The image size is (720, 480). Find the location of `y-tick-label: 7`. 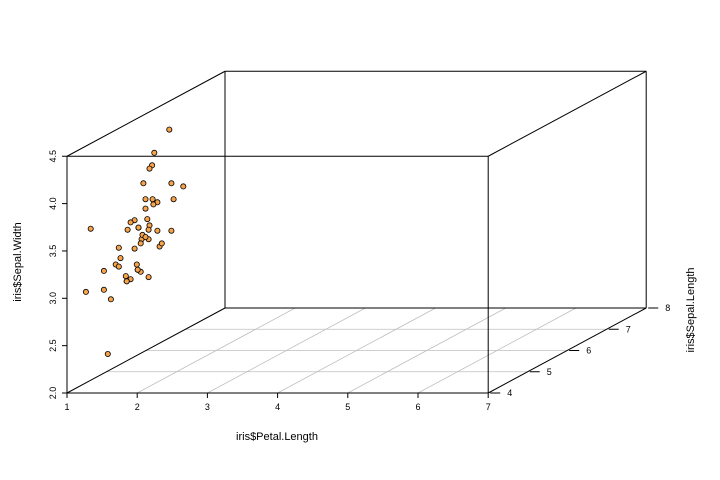

y-tick-label: 7 is located at coordinates (628, 329).